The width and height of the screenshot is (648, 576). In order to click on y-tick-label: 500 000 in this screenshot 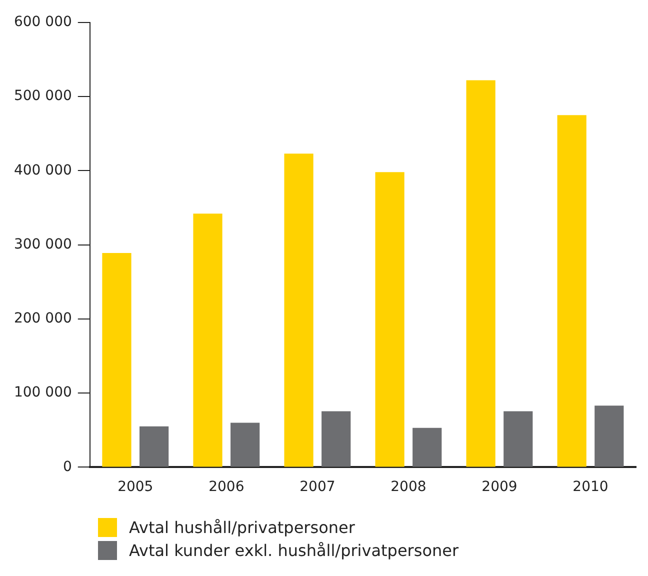, I will do `click(43, 96)`.